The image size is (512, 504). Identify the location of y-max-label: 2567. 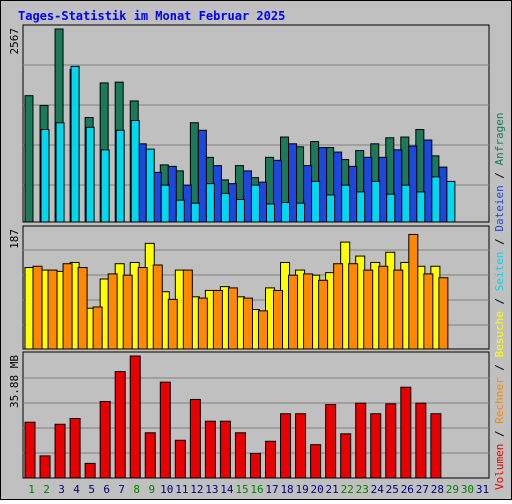
(14, 41).